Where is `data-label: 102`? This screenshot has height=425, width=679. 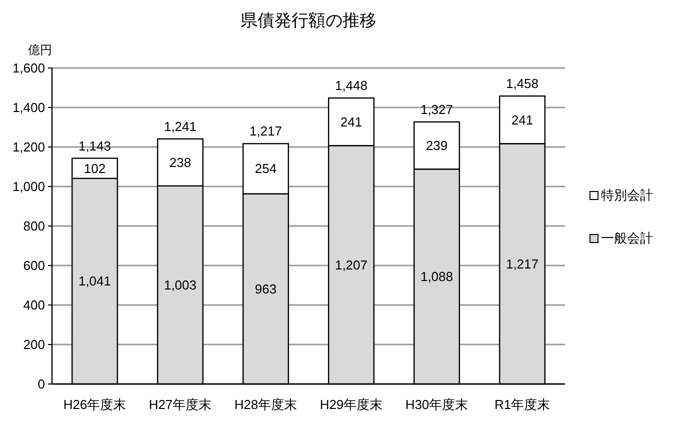
data-label: 102 is located at coordinates (95, 168).